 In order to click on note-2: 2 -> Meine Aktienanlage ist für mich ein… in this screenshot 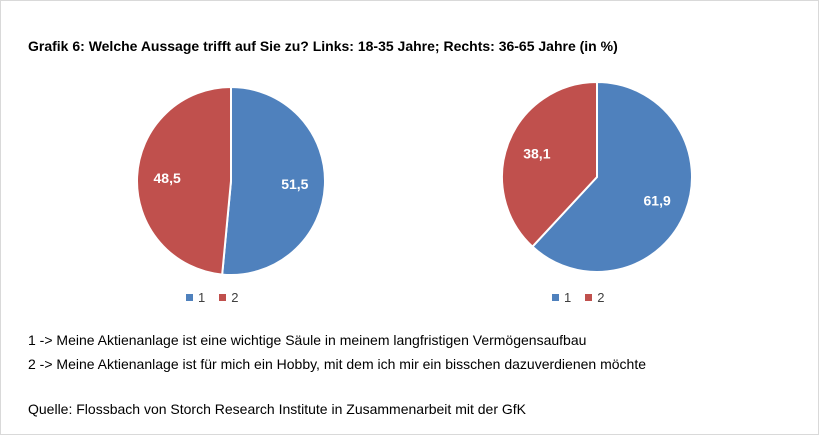, I will do `click(337, 364)`.